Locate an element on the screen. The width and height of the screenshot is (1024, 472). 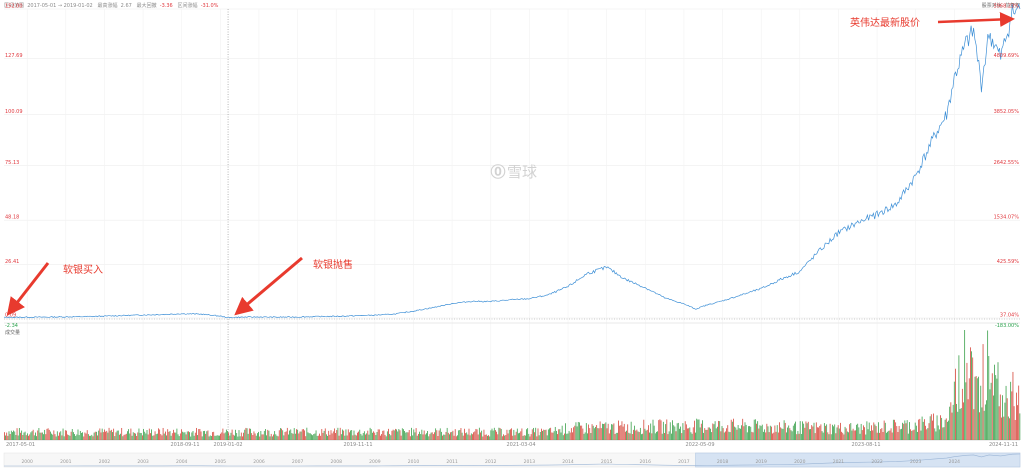
price-tick-label: 152.00 is located at coordinates (14, 7).